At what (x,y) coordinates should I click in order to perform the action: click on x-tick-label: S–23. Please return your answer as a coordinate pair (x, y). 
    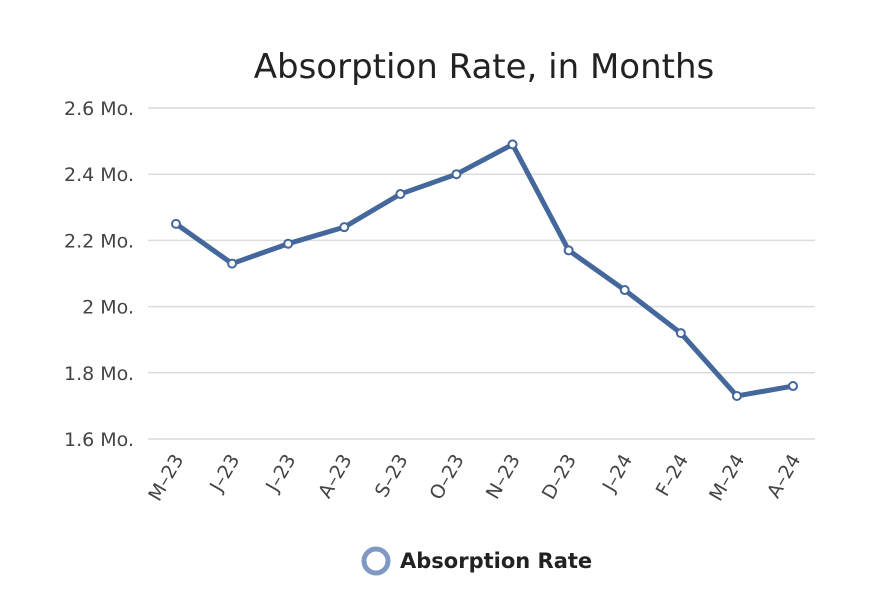
    Looking at the image, I should click on (392, 476).